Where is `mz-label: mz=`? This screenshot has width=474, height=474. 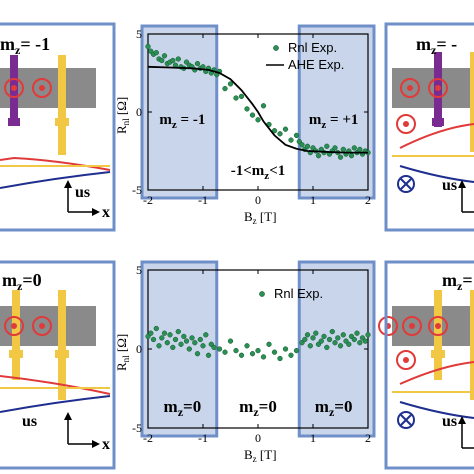 mz-label: mz= is located at coordinates (457, 281).